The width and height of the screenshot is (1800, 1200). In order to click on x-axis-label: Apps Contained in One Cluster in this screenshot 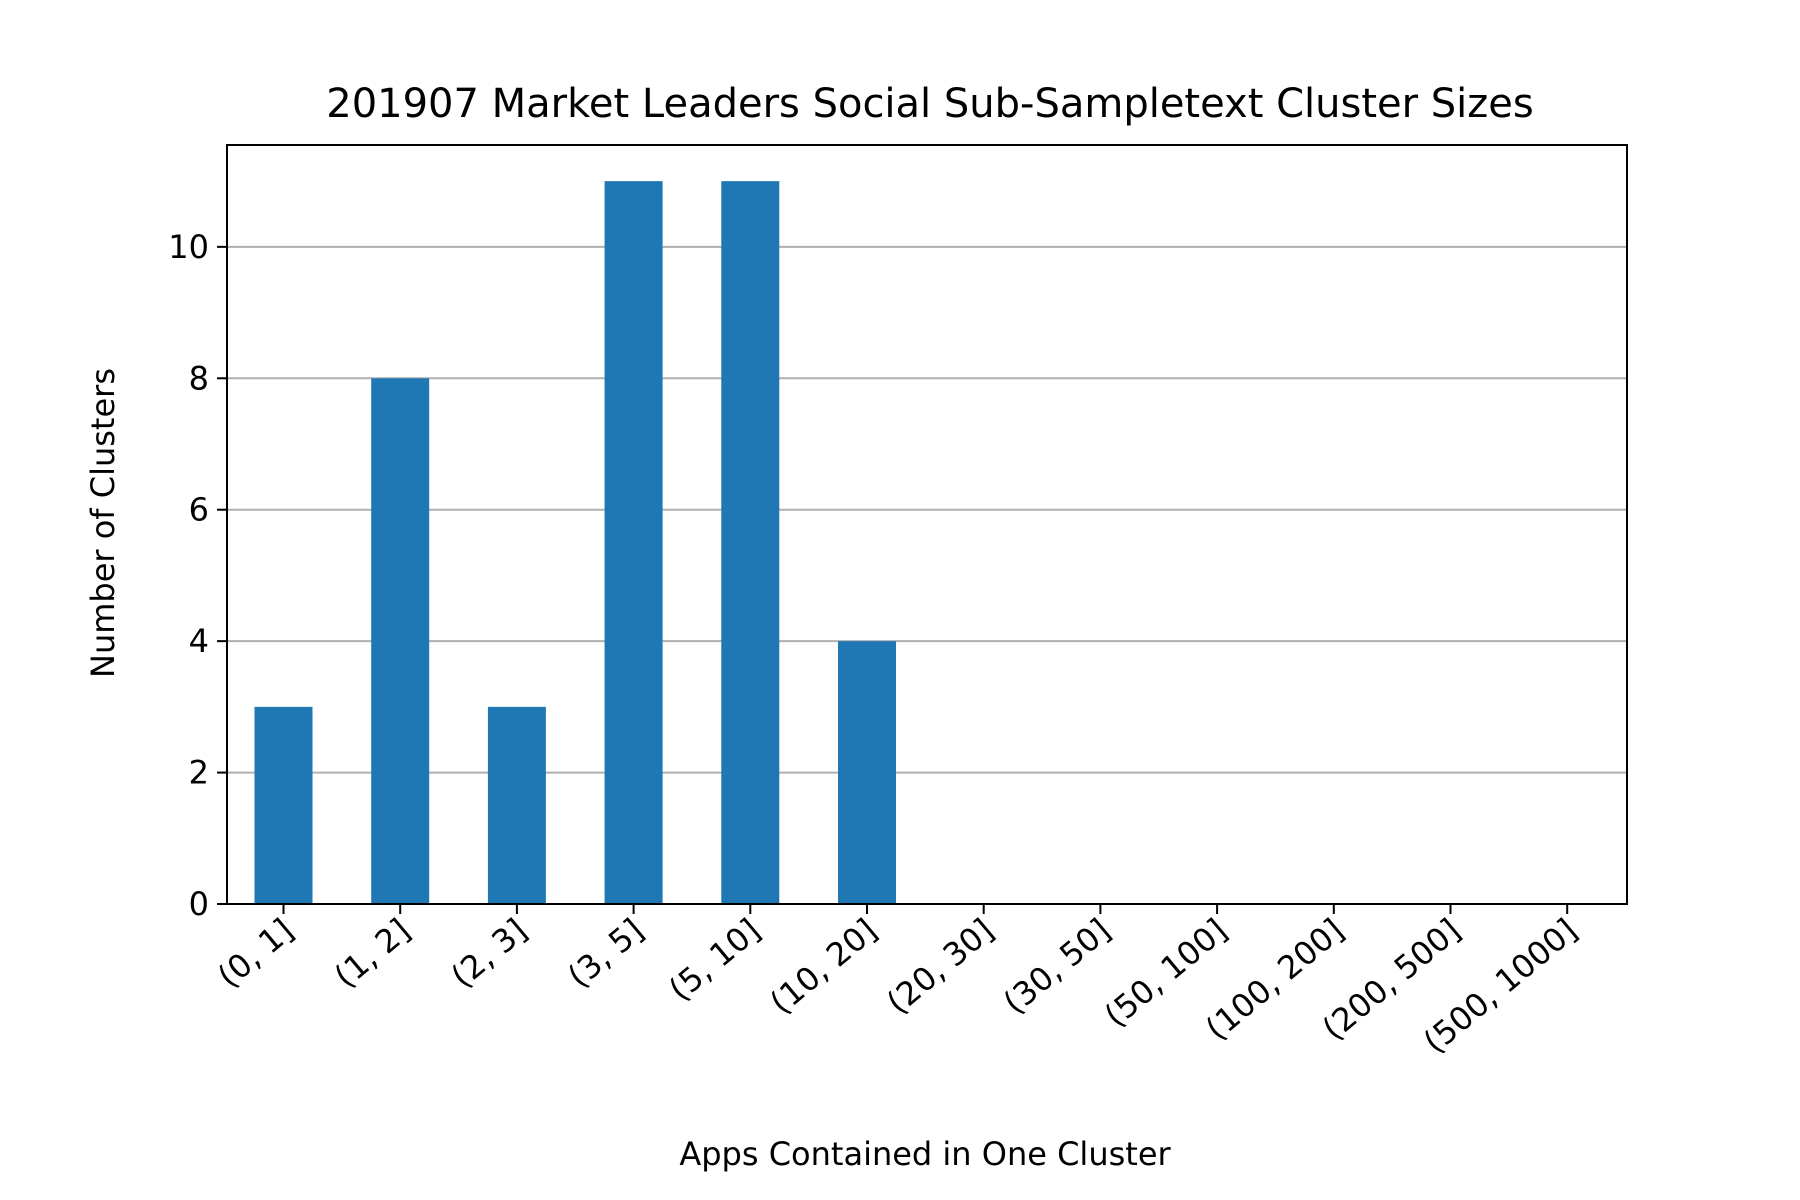, I will do `click(925, 1154)`.